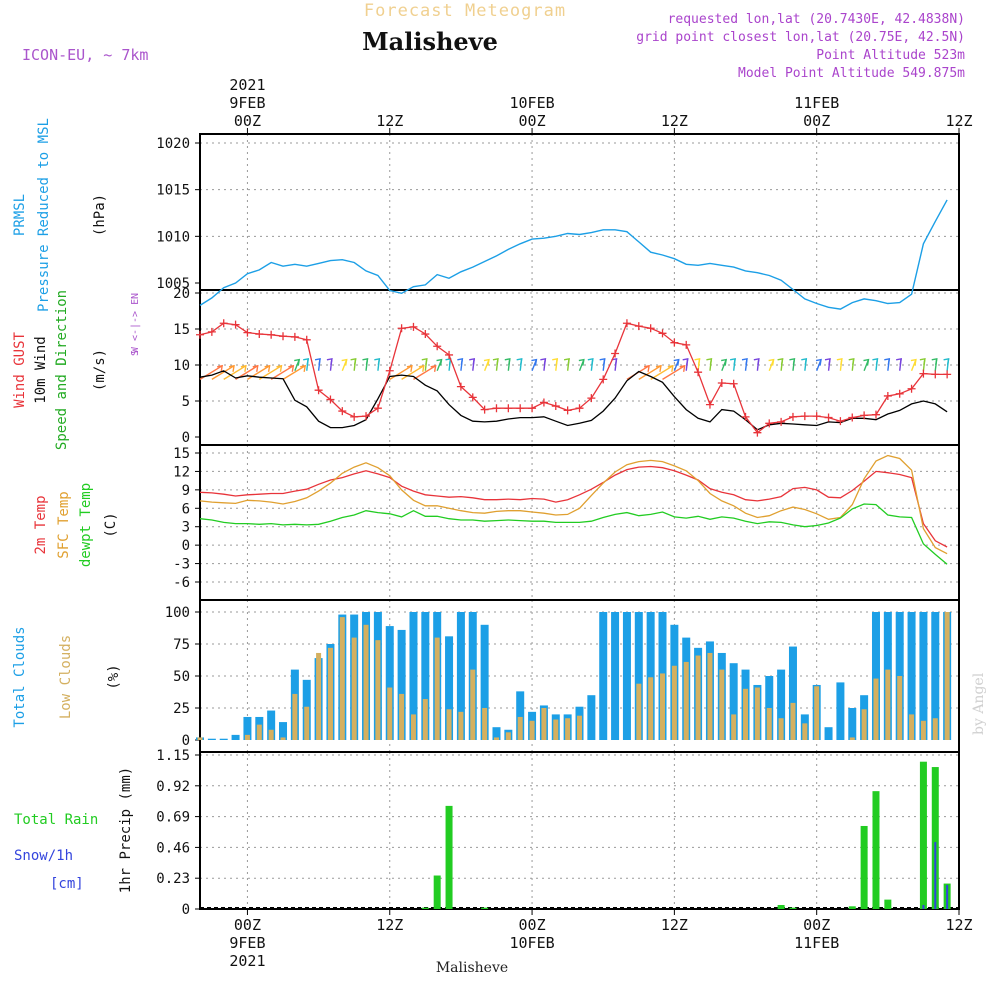 The image size is (1000, 1000). What do you see at coordinates (247, 121) in the screenshot?
I see `time-label-top: 00Z` at bounding box center [247, 121].